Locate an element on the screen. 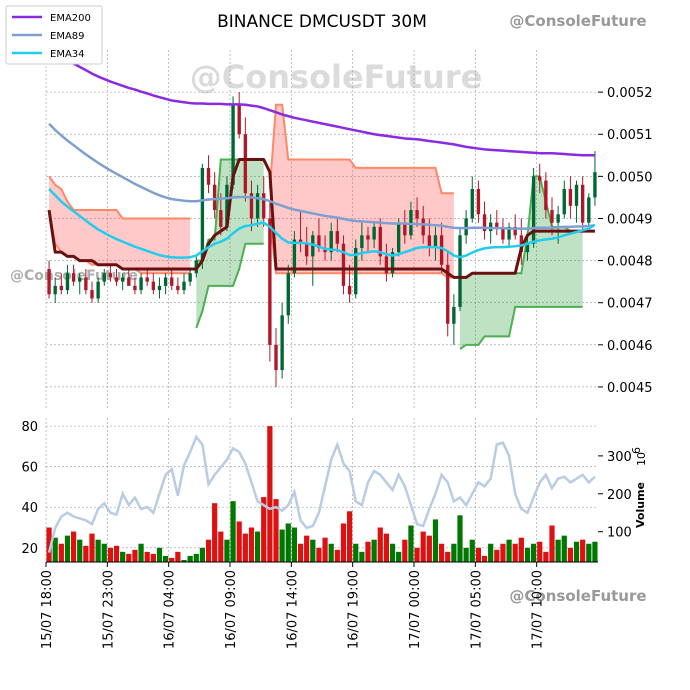 The width and height of the screenshot is (690, 690). watermark-center: @ConsoleFuture is located at coordinates (336, 77).